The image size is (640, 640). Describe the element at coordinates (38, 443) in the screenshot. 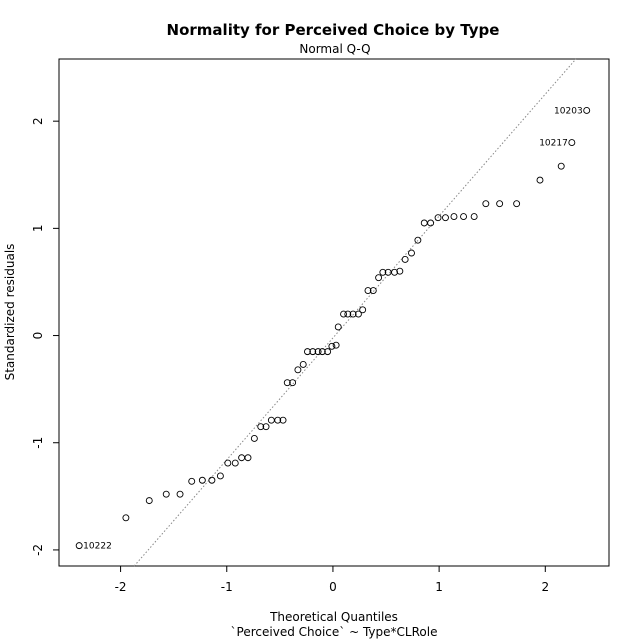

I see `y-tick-label: -1` at that location.